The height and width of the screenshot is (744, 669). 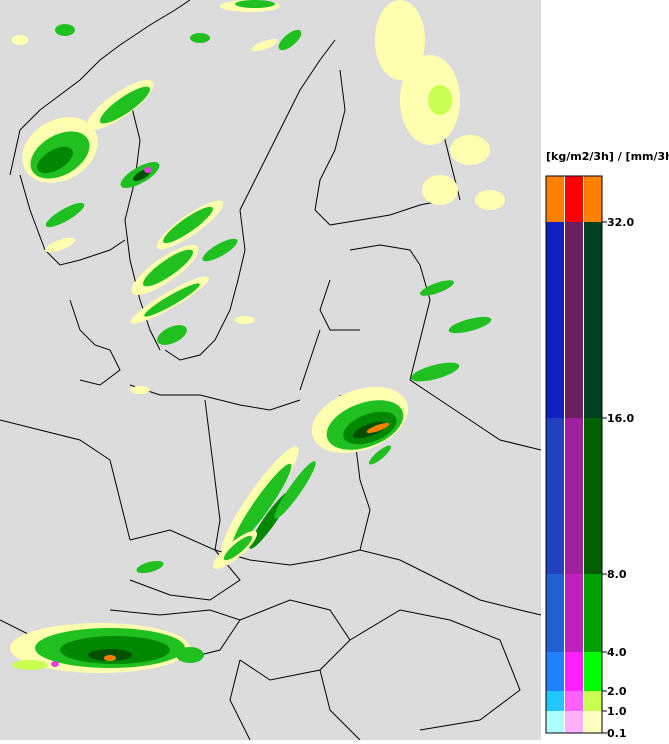 What do you see at coordinates (475, 415) in the screenshot?
I see `belarus-border` at bounding box center [475, 415].